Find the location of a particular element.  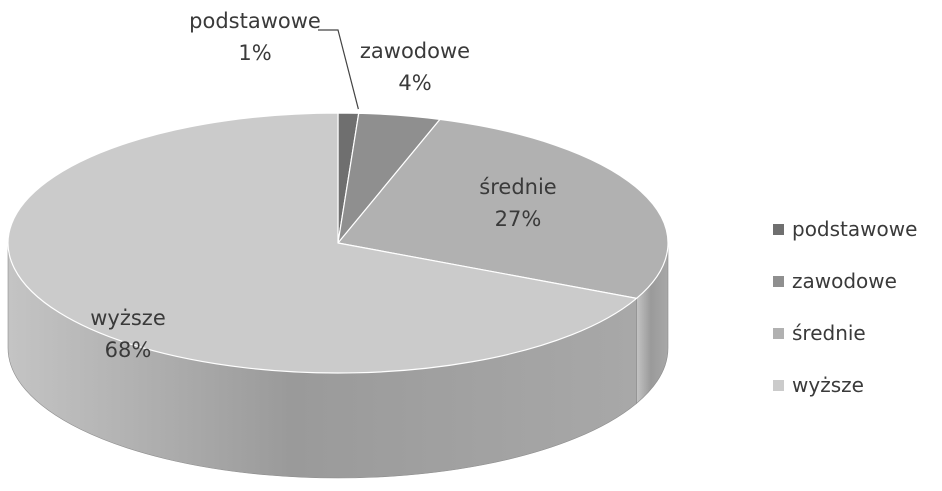

legend-label-wyzsze: wyższe is located at coordinates (828, 385).